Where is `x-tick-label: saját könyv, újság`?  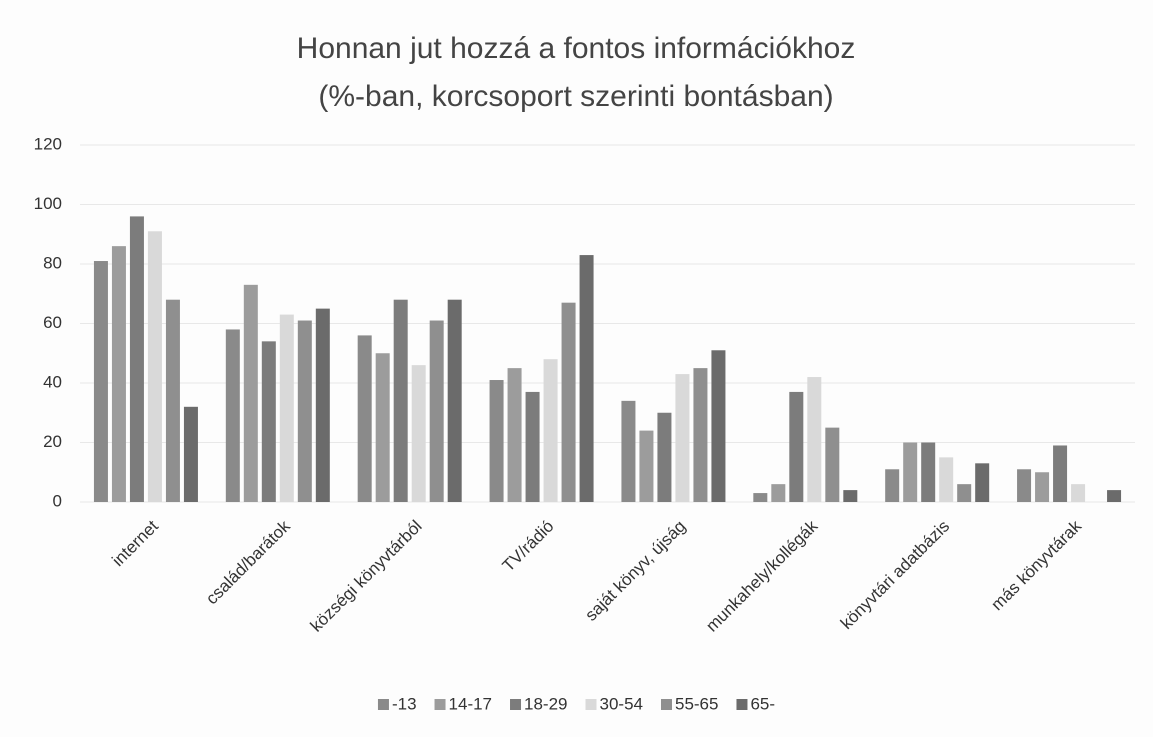
x-tick-label: saját könyv, újság is located at coordinates (635, 571).